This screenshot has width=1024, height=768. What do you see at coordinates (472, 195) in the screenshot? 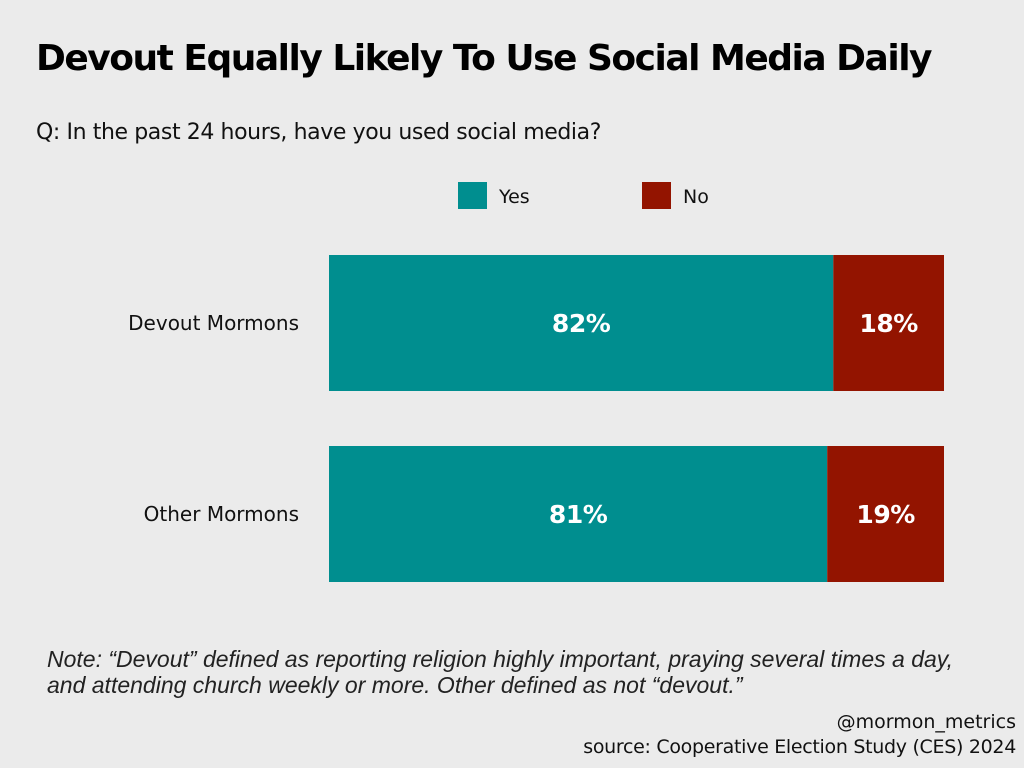
I see `legend-swatch-yes` at bounding box center [472, 195].